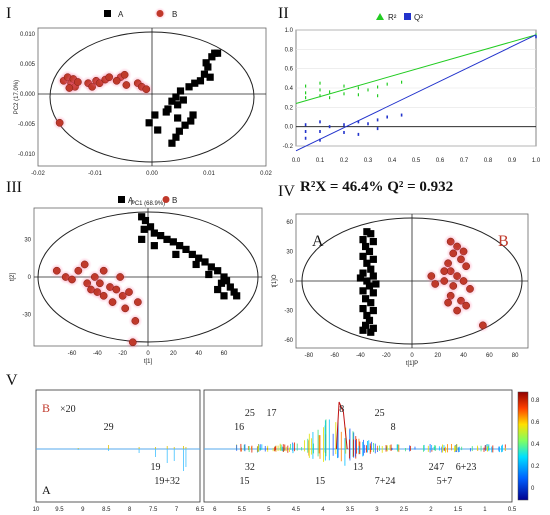 This screenshot has width=550, height=515. I want to click on legend-marker-q2, so click(407, 16).